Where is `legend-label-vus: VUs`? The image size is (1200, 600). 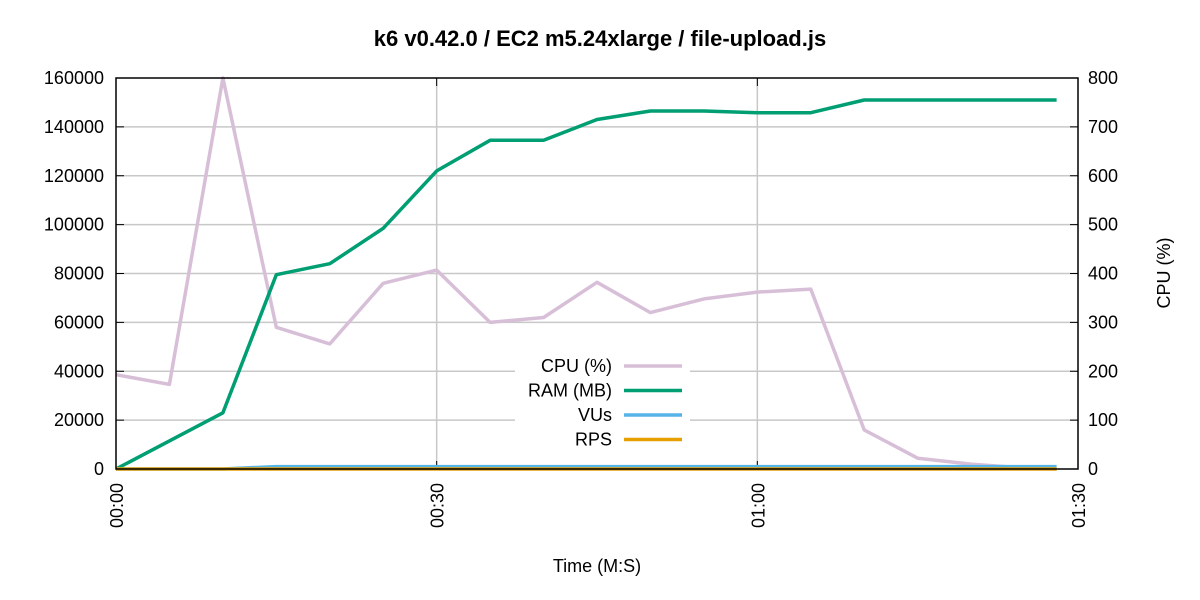
legend-label-vus: VUs is located at coordinates (595, 415).